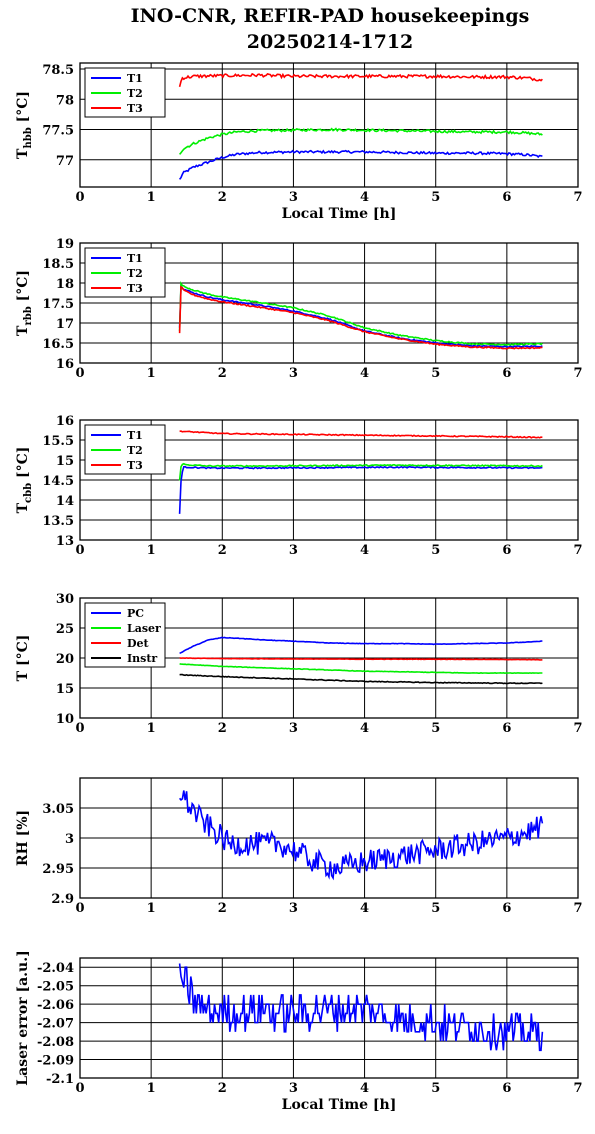 This screenshot has height=1134, width=595. Describe the element at coordinates (58, 344) in the screenshot. I see `y-tick-label: 16.5` at that location.